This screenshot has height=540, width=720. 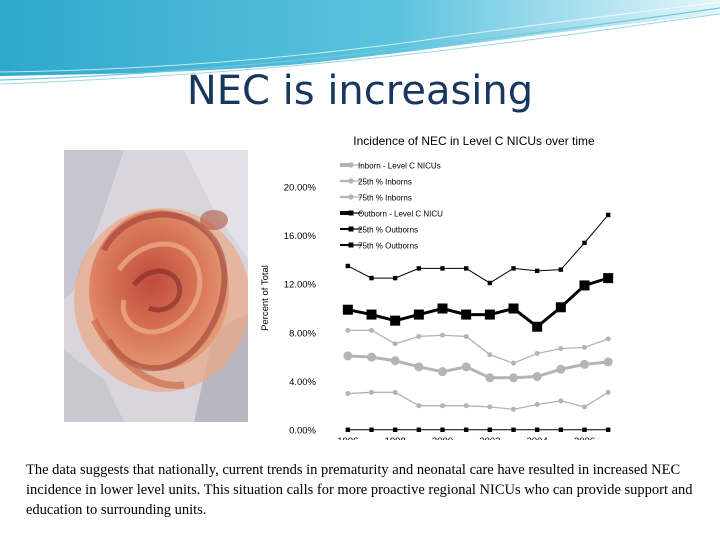 I want to click on series-line, so click(x=478, y=249).